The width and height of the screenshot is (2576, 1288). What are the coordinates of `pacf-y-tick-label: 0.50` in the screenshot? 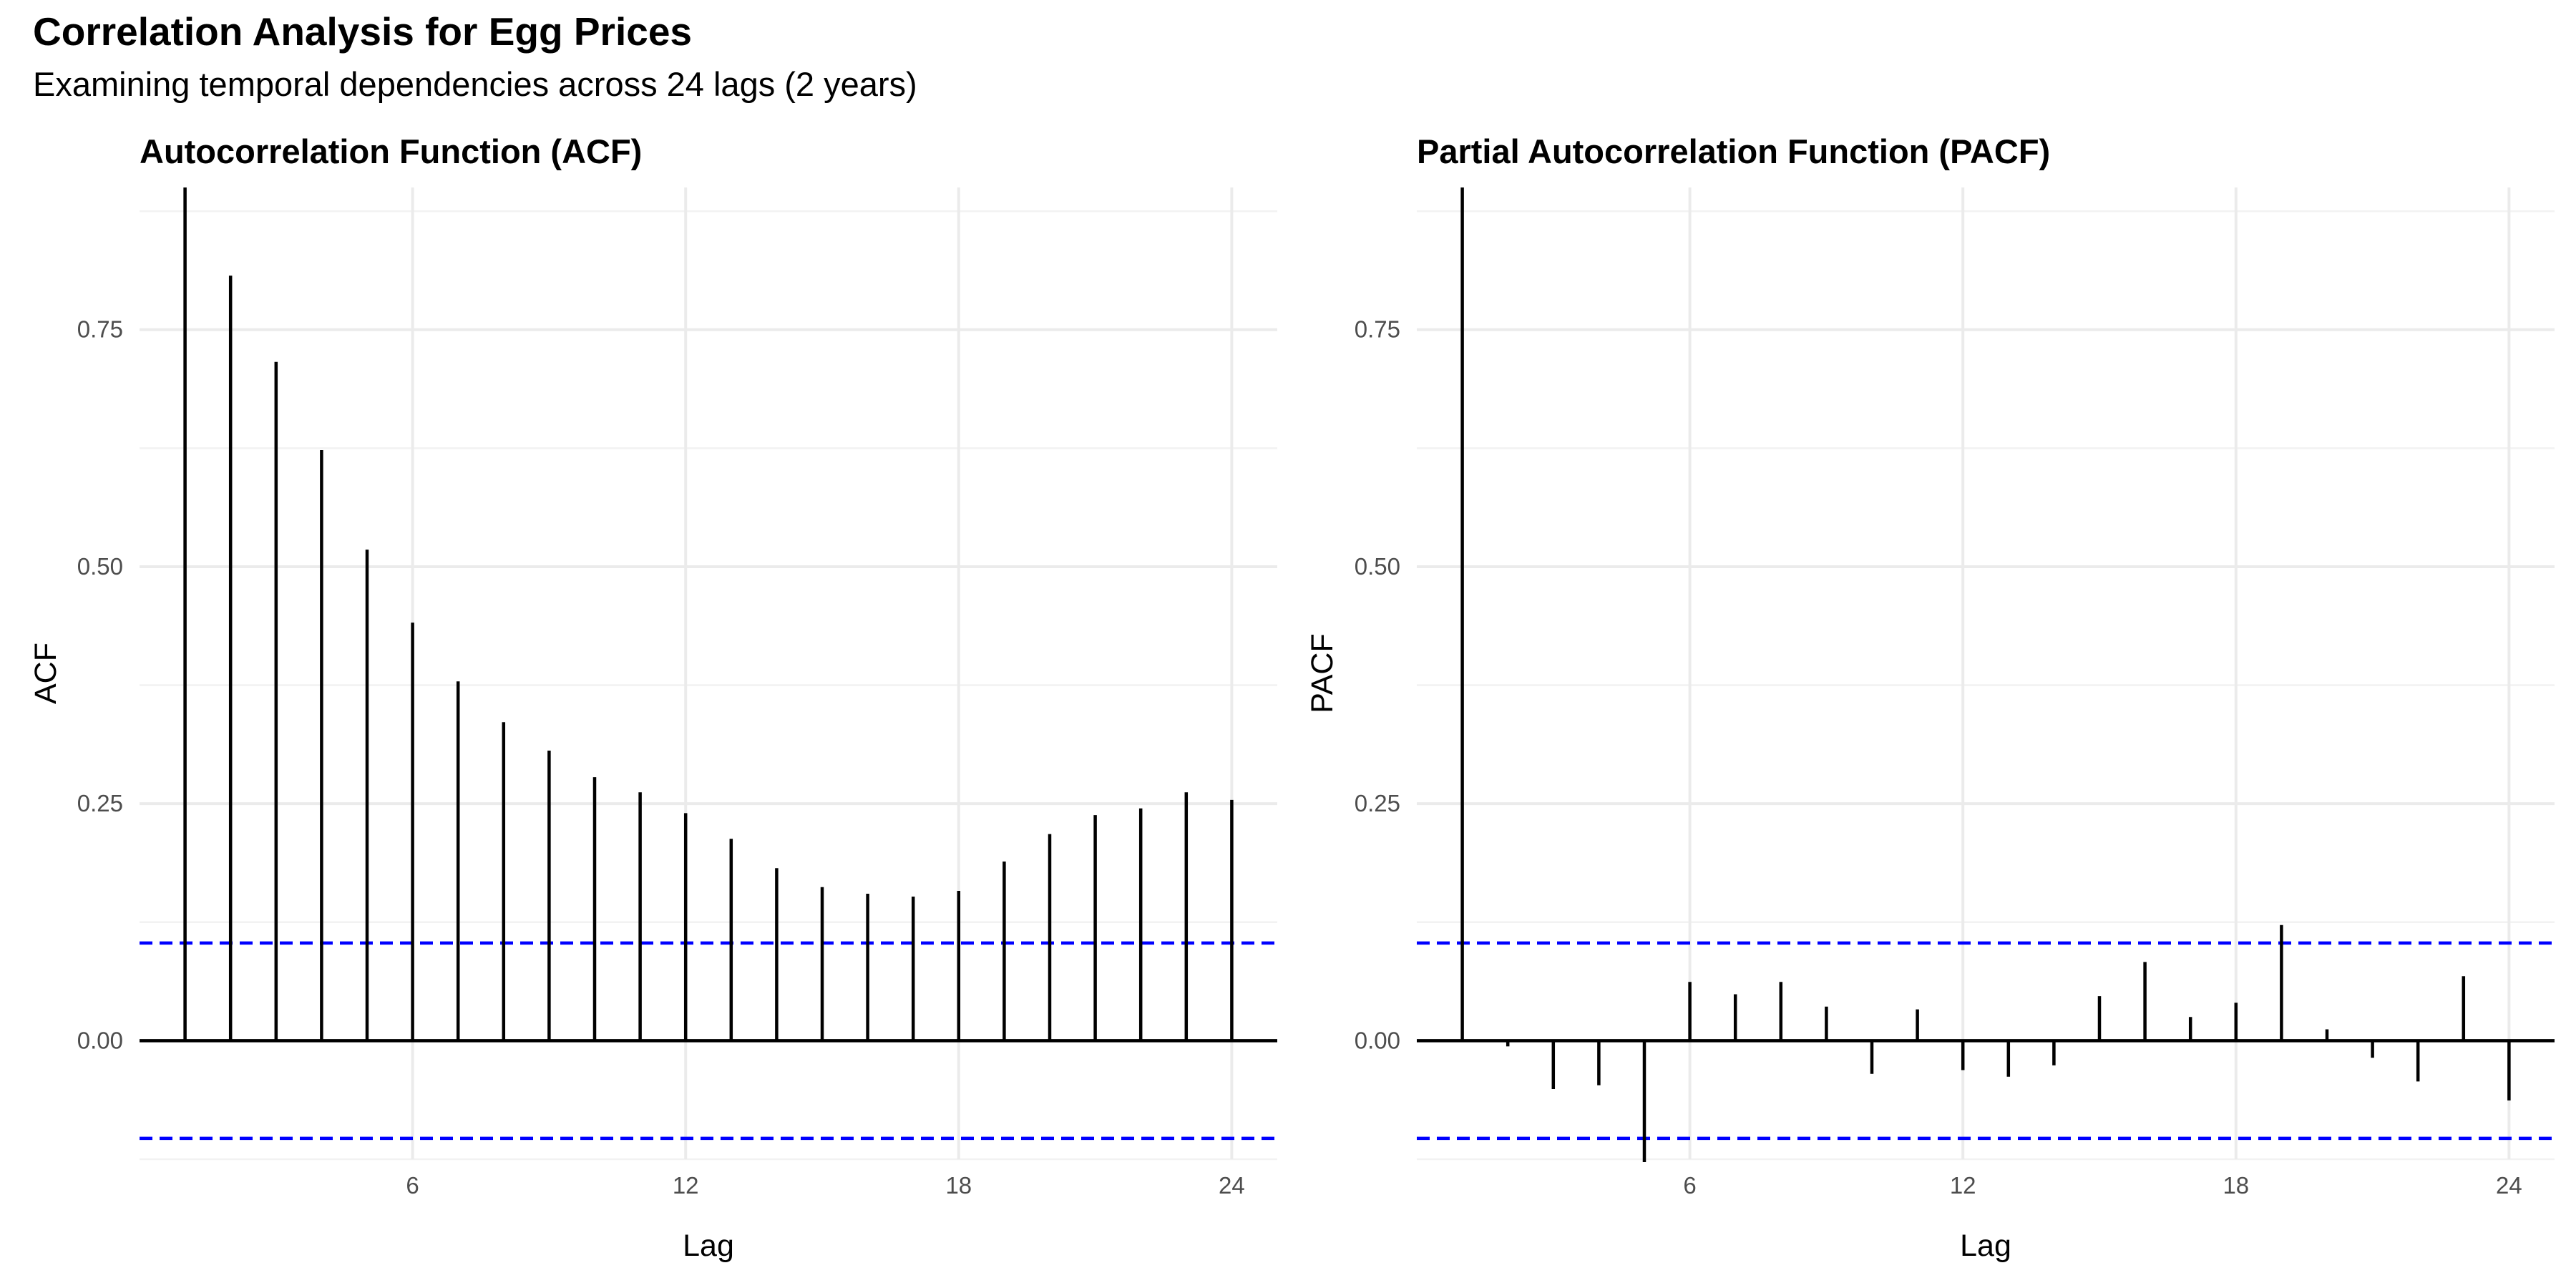 It's located at (1377, 566).